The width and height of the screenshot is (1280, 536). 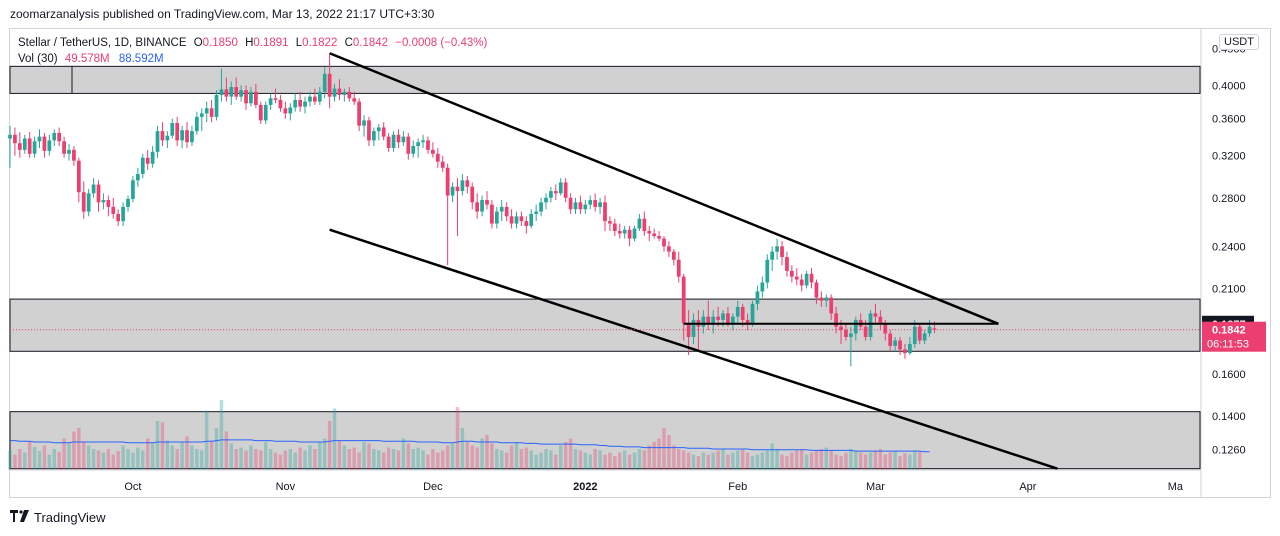 I want to click on symbol-name: Stellar / TetherUS, 1D, BINANCE, so click(x=102, y=43).